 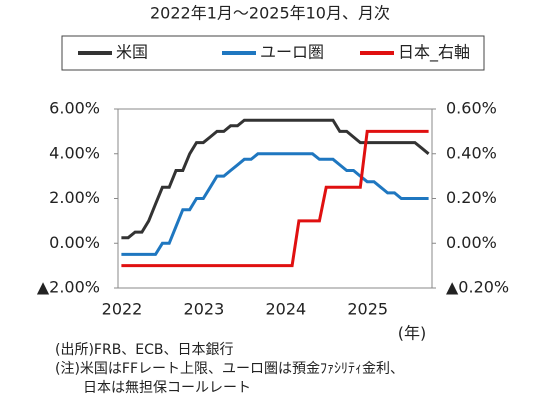 What do you see at coordinates (434, 53) in the screenshot?
I see `legend-label: 日本_右軸` at bounding box center [434, 53].